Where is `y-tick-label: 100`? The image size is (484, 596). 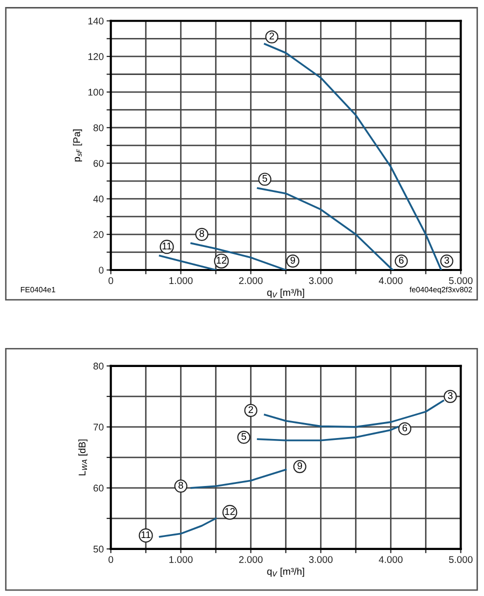
y-tick-label: 100 is located at coordinates (96, 92).